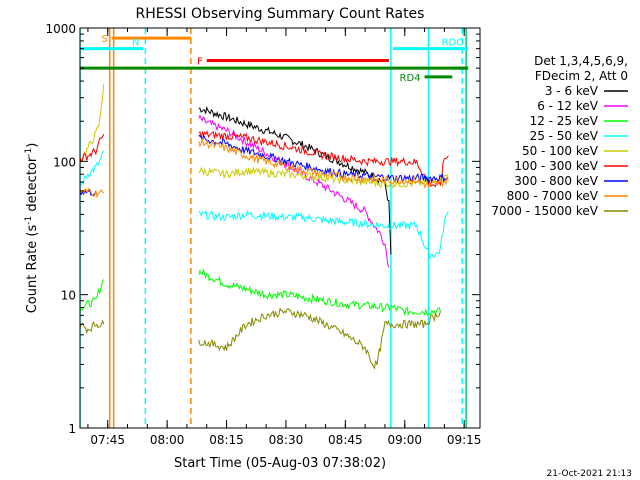 The height and width of the screenshot is (480, 640). I want to click on legend-header-line-2: FDecim 2, Att 0, so click(581, 76).